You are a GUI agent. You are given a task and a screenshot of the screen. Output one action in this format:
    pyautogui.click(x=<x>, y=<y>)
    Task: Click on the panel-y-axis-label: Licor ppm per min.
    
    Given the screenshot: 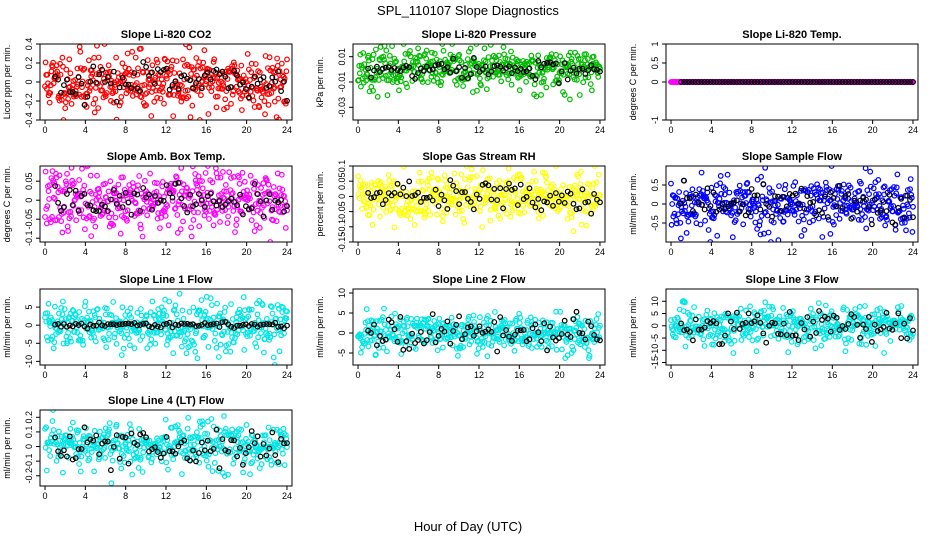 What is the action you would take?
    pyautogui.click(x=7, y=82)
    